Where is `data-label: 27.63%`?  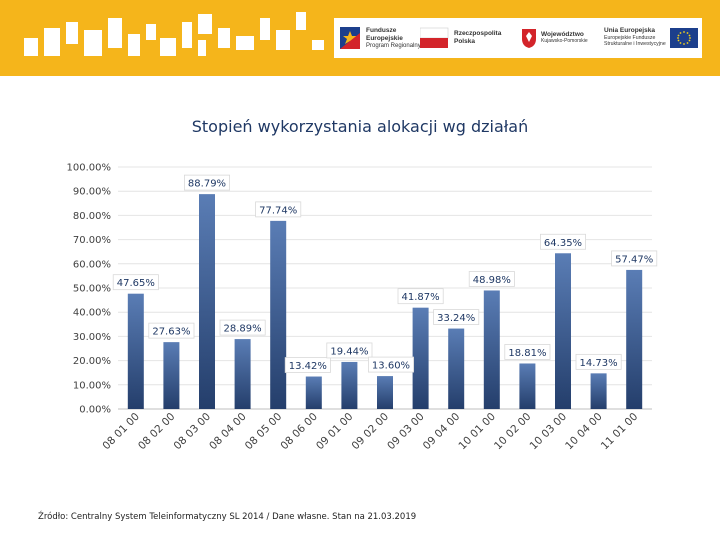
data-label: 27.63% is located at coordinates (171, 332).